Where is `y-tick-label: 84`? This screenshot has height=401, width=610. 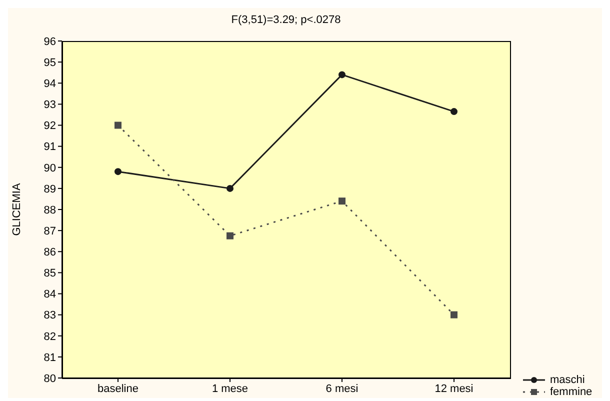 y-tick-label: 84 is located at coordinates (50, 294).